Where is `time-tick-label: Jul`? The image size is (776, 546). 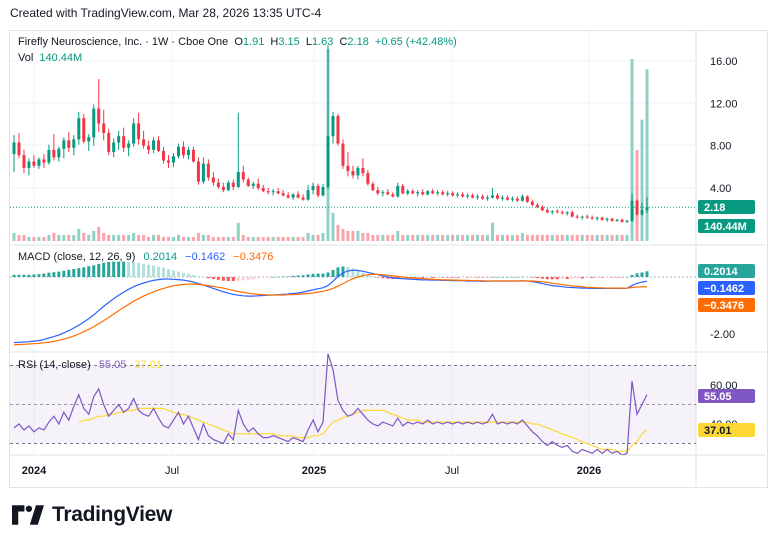
time-tick-label: Jul is located at coordinates (172, 471).